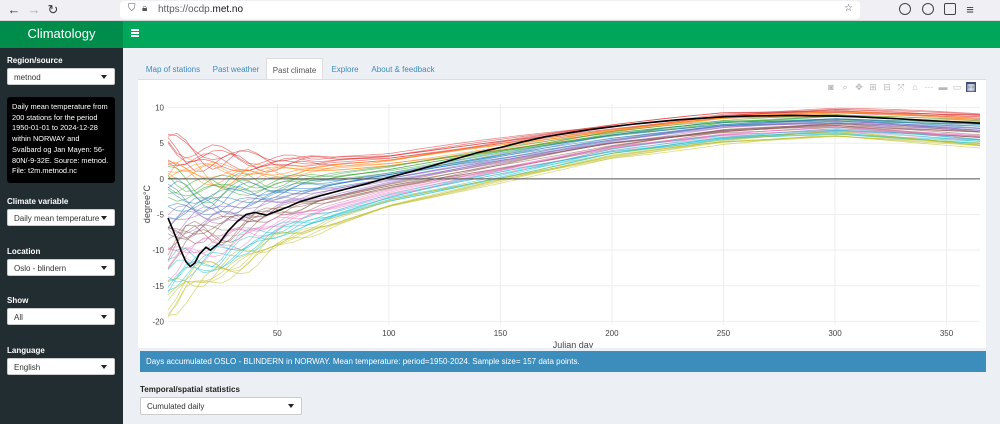 This screenshot has height=424, width=1000. I want to click on back-icon: ←, so click(14, 9).